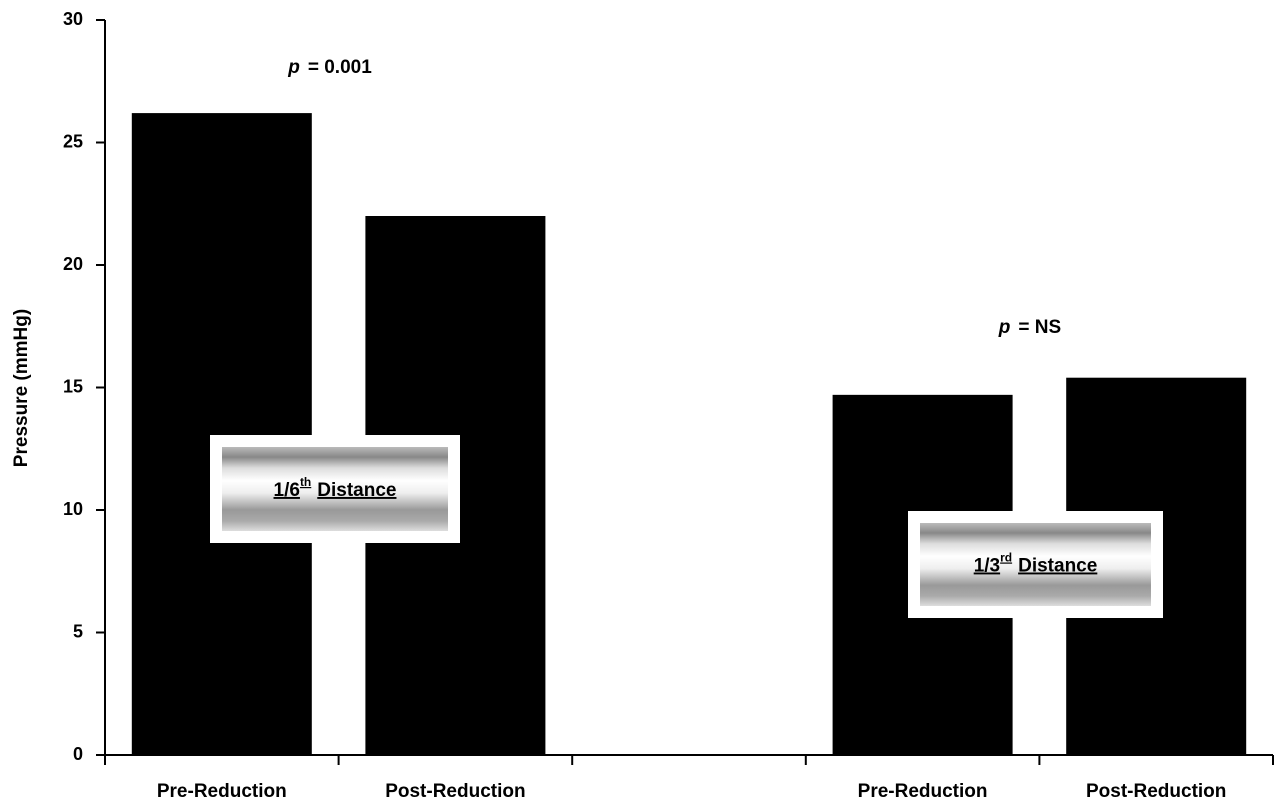 This screenshot has width=1277, height=805. I want to click on y-tick-label: 20, so click(73, 264).